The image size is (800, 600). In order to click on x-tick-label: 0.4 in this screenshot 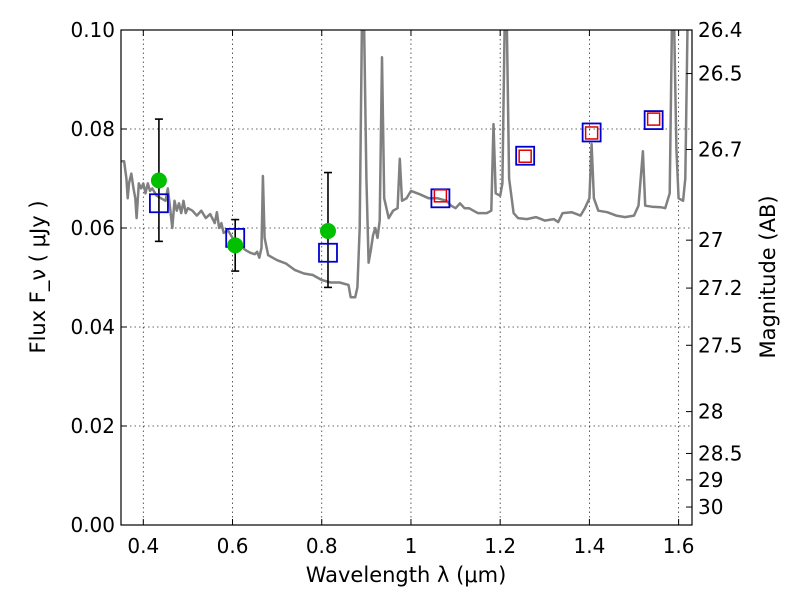, I will do `click(143, 546)`.